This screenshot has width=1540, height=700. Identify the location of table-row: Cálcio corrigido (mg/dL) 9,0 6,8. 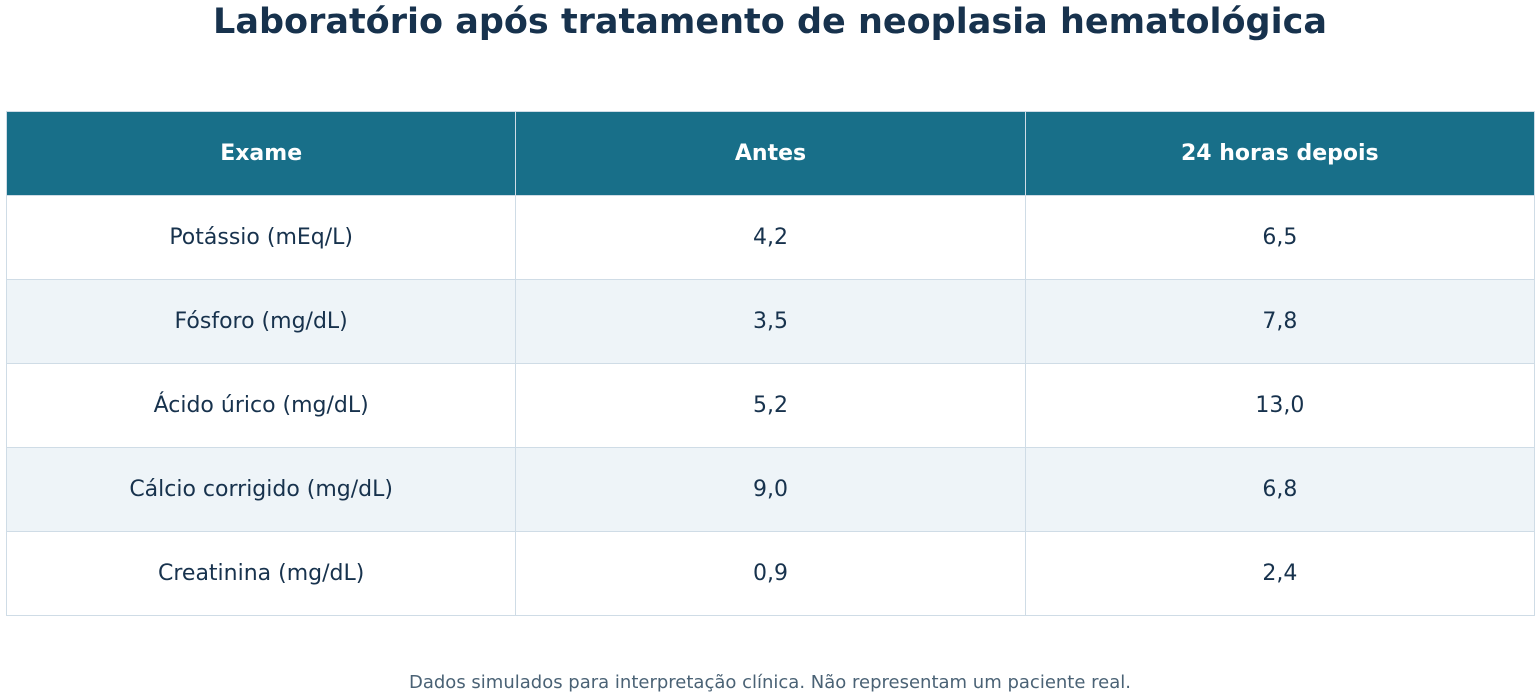
(770, 489).